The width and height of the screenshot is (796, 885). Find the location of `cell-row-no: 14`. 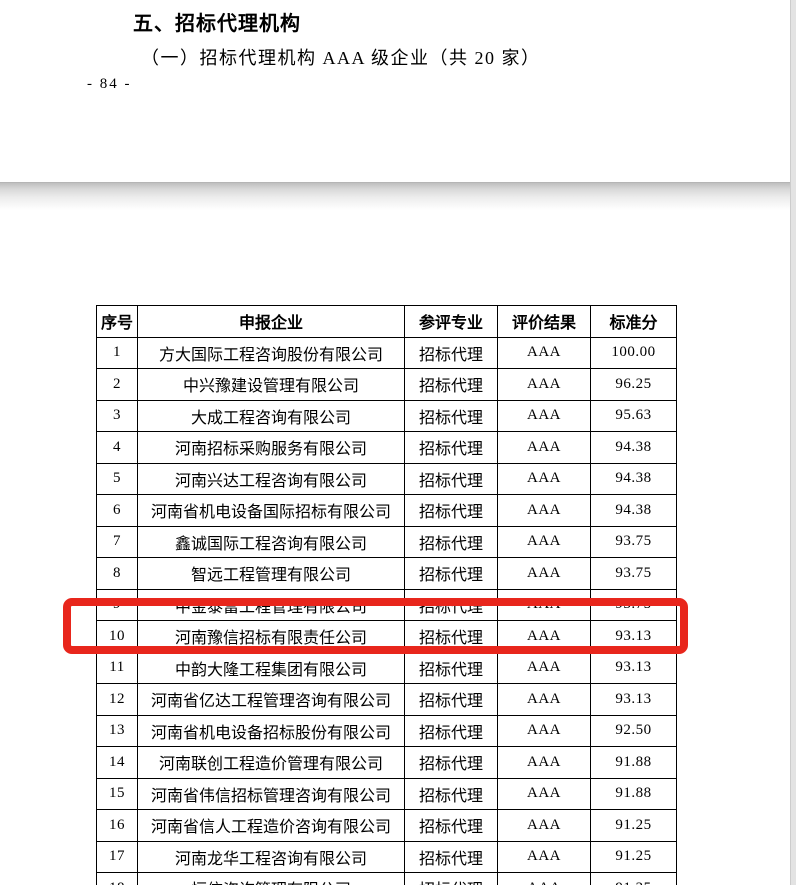

cell-row-no: 14 is located at coordinates (117, 762).